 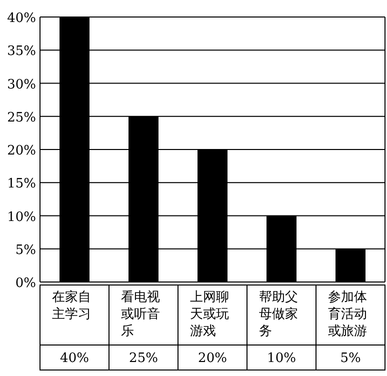 I want to click on data-label: 10%, so click(x=281, y=358).